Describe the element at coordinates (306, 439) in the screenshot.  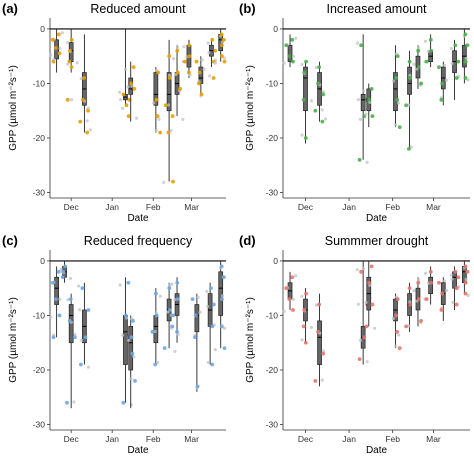
I see `x-tick-label: Dec` at that location.